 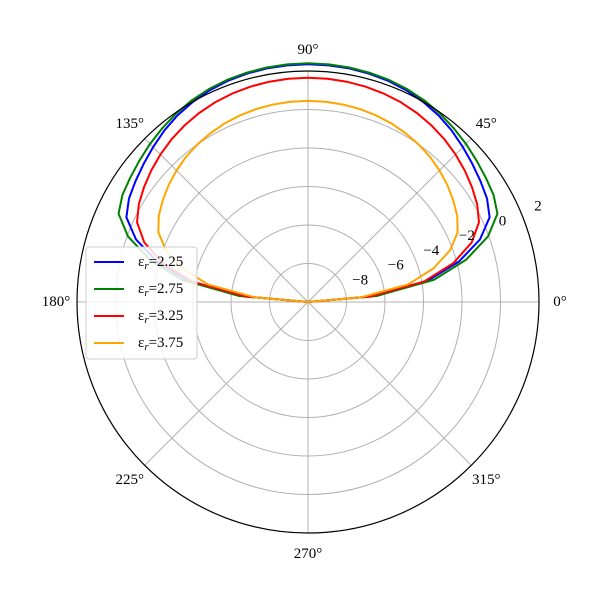 What do you see at coordinates (467, 236) in the screenshot?
I see `r-tick-label: −2` at bounding box center [467, 236].